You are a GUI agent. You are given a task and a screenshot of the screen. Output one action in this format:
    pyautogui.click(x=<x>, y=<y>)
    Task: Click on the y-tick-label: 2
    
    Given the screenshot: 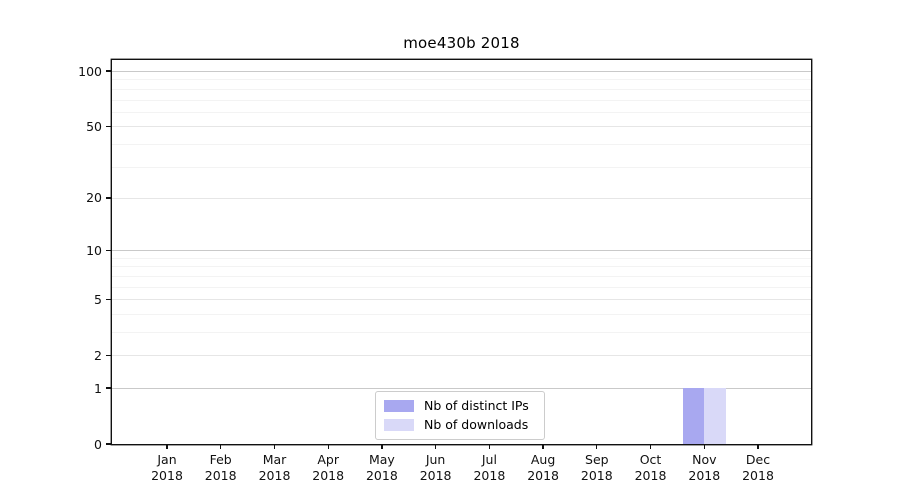 What is the action you would take?
    pyautogui.click(x=98, y=355)
    